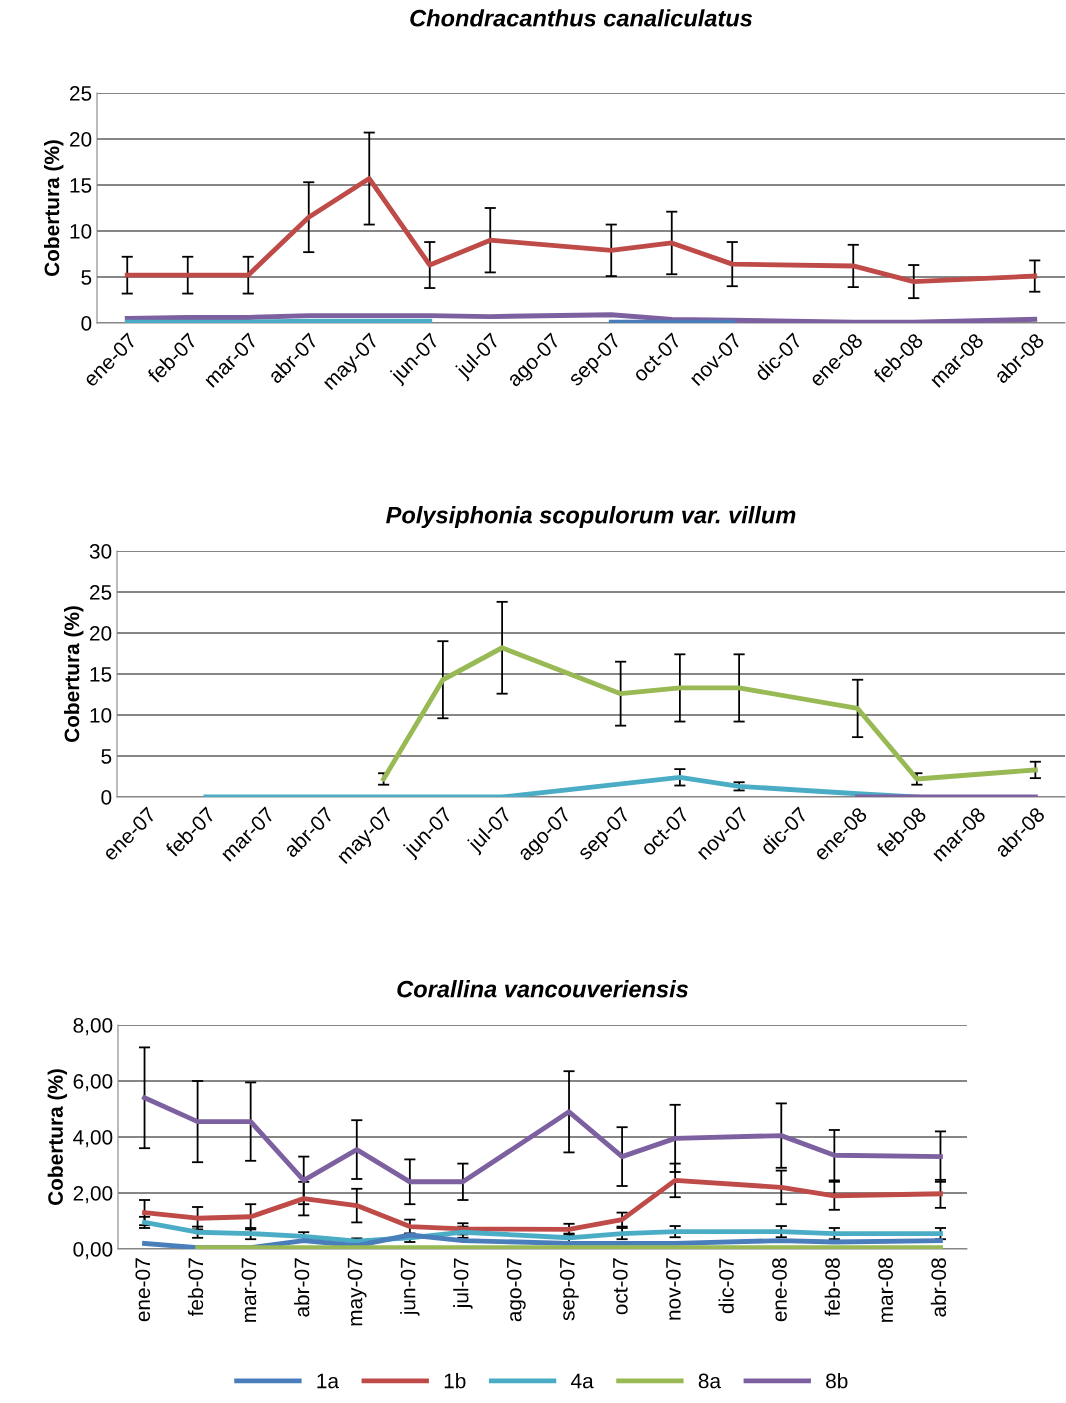 The image size is (1066, 1403). Describe the element at coordinates (726, 1286) in the screenshot. I see `x-tick-label: dic-07` at that location.